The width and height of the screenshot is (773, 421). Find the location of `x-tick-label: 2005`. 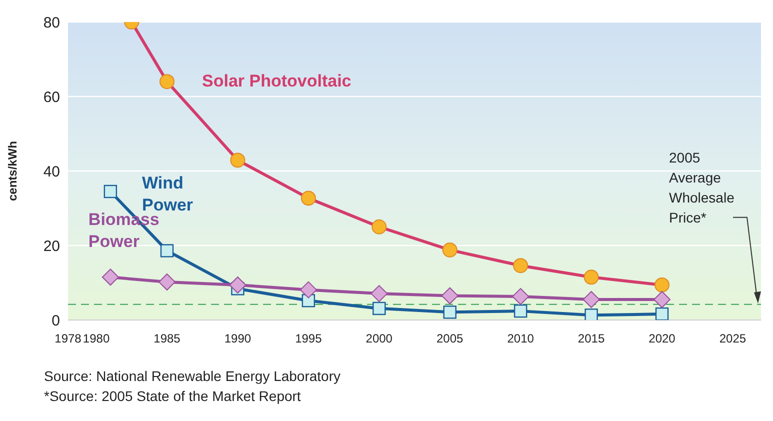

x-tick-label: 2005 is located at coordinates (450, 339).